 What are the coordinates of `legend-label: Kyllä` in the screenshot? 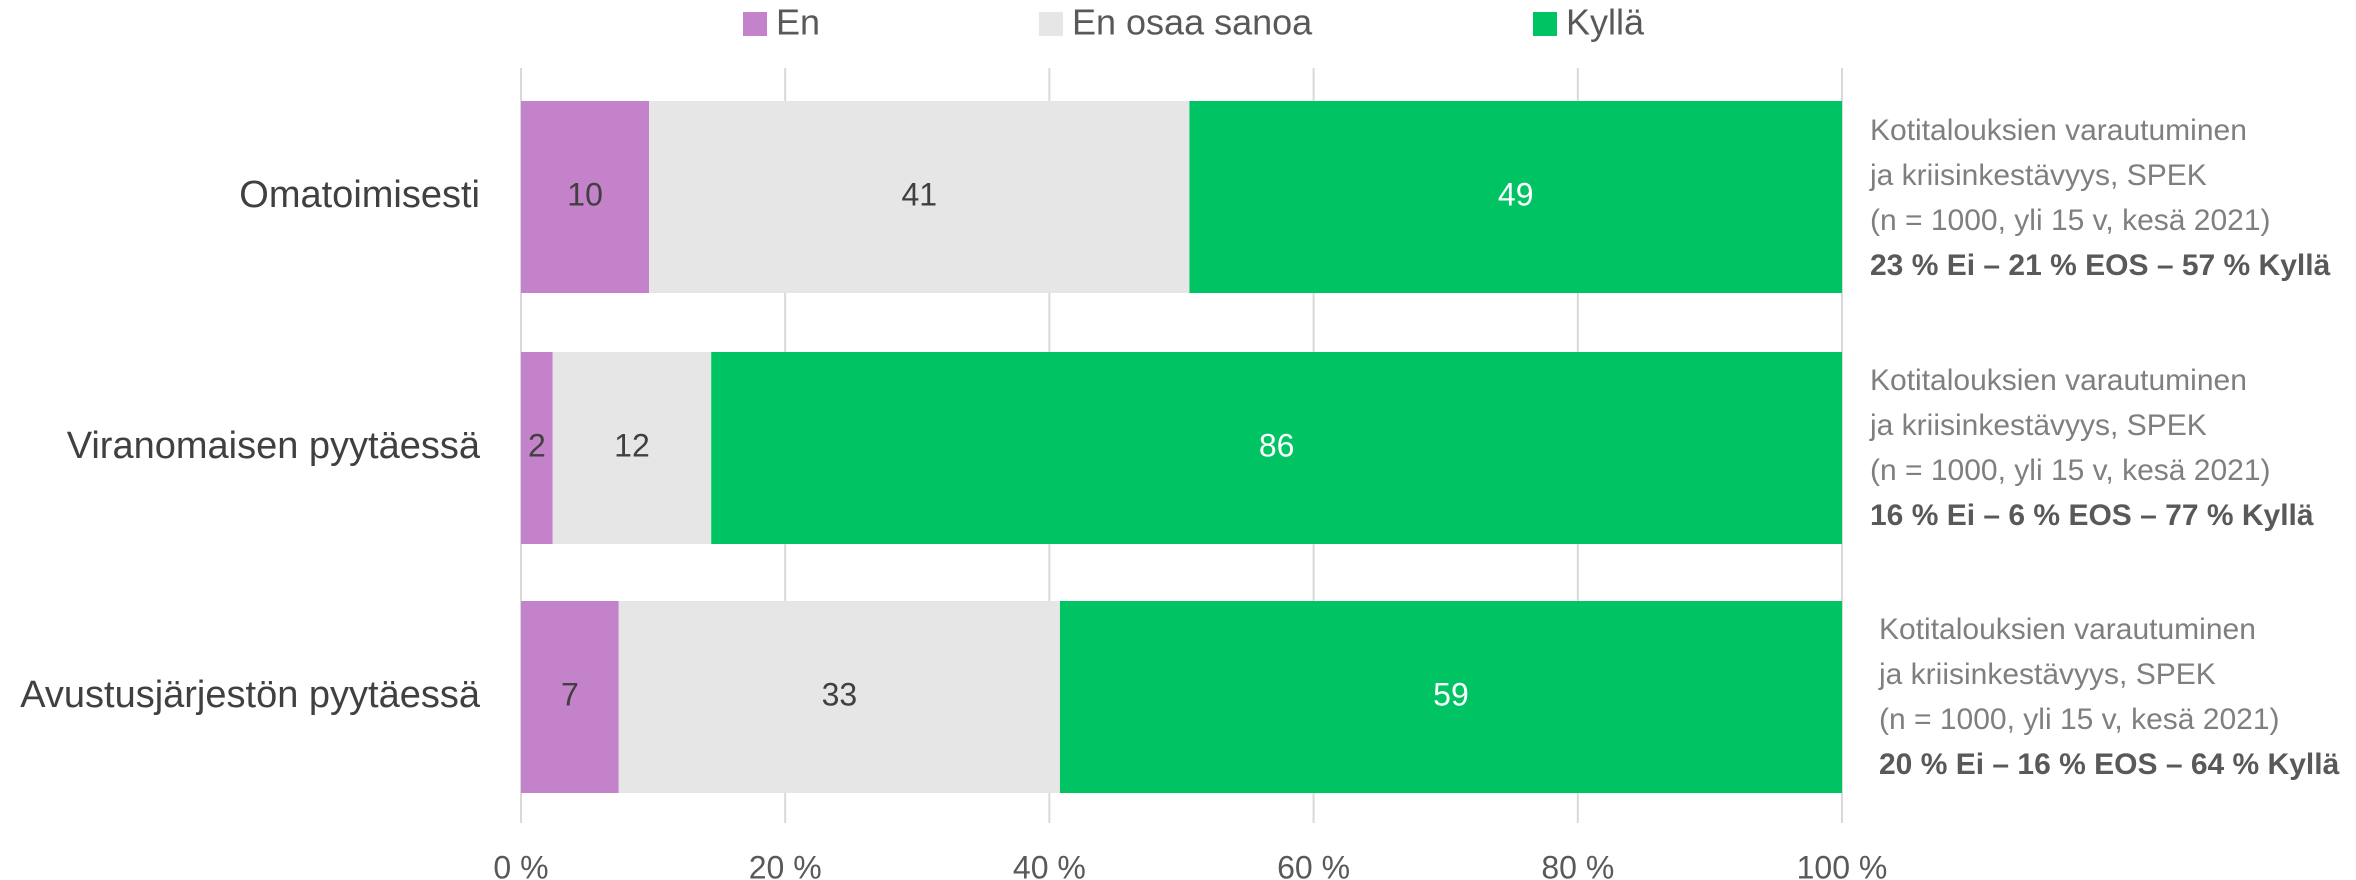 It's located at (1605, 22).